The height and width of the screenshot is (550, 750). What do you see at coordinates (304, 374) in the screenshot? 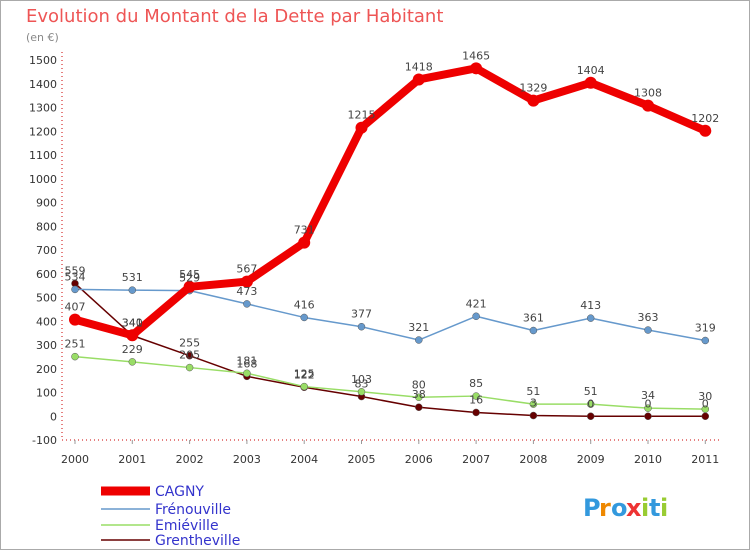
I see `data-label: 125` at bounding box center [304, 374].